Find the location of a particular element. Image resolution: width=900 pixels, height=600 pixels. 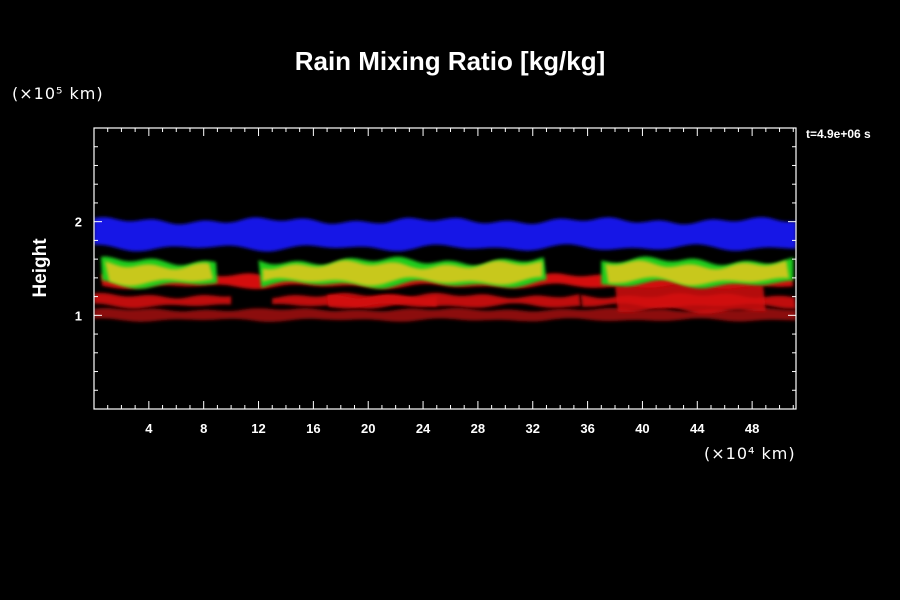

x-tick-label: 8 is located at coordinates (203, 428).